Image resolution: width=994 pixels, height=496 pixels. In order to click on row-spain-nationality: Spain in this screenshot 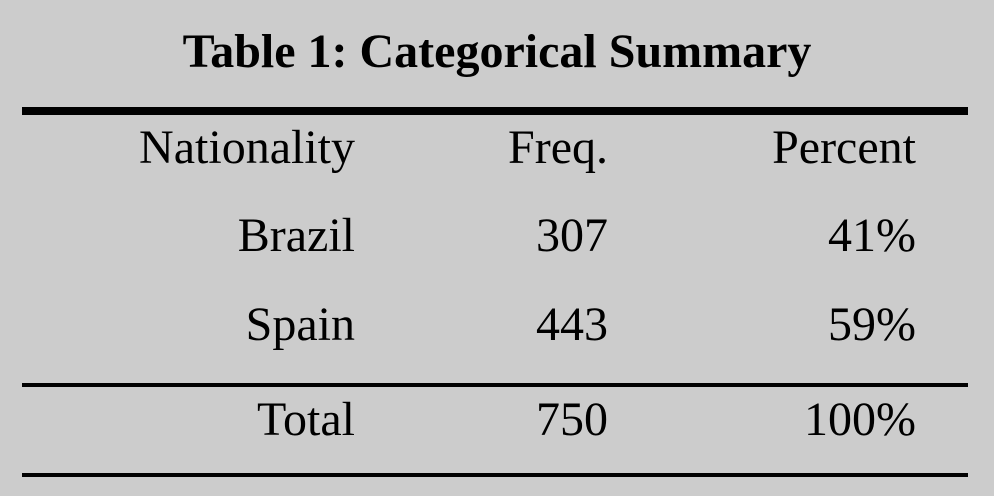, I will do `click(300, 324)`.